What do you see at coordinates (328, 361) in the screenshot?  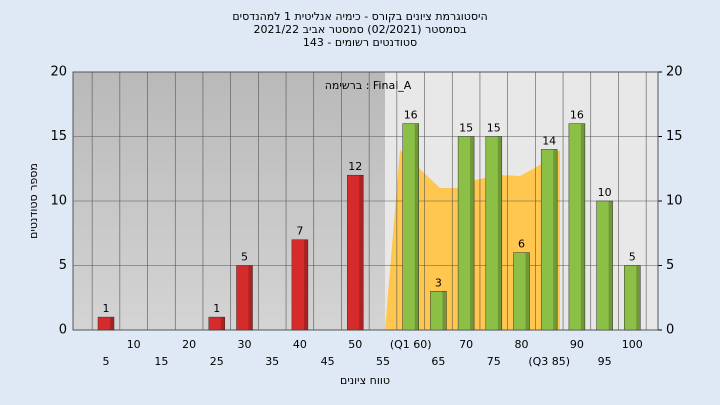 I see `x-tick-label: 45` at bounding box center [328, 361].